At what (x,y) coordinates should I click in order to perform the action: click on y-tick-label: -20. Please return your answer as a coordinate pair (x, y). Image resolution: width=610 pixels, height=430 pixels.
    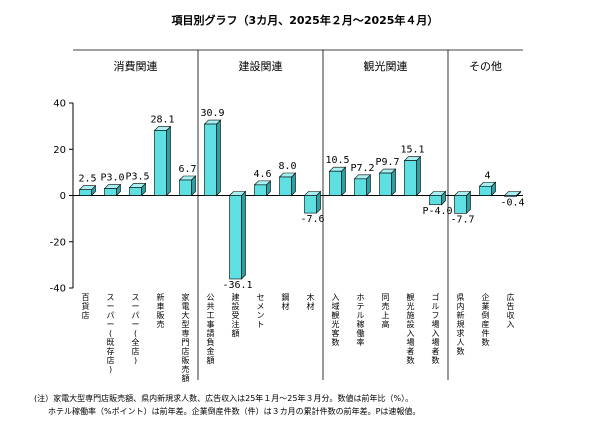
    Looking at the image, I should click on (58, 242).